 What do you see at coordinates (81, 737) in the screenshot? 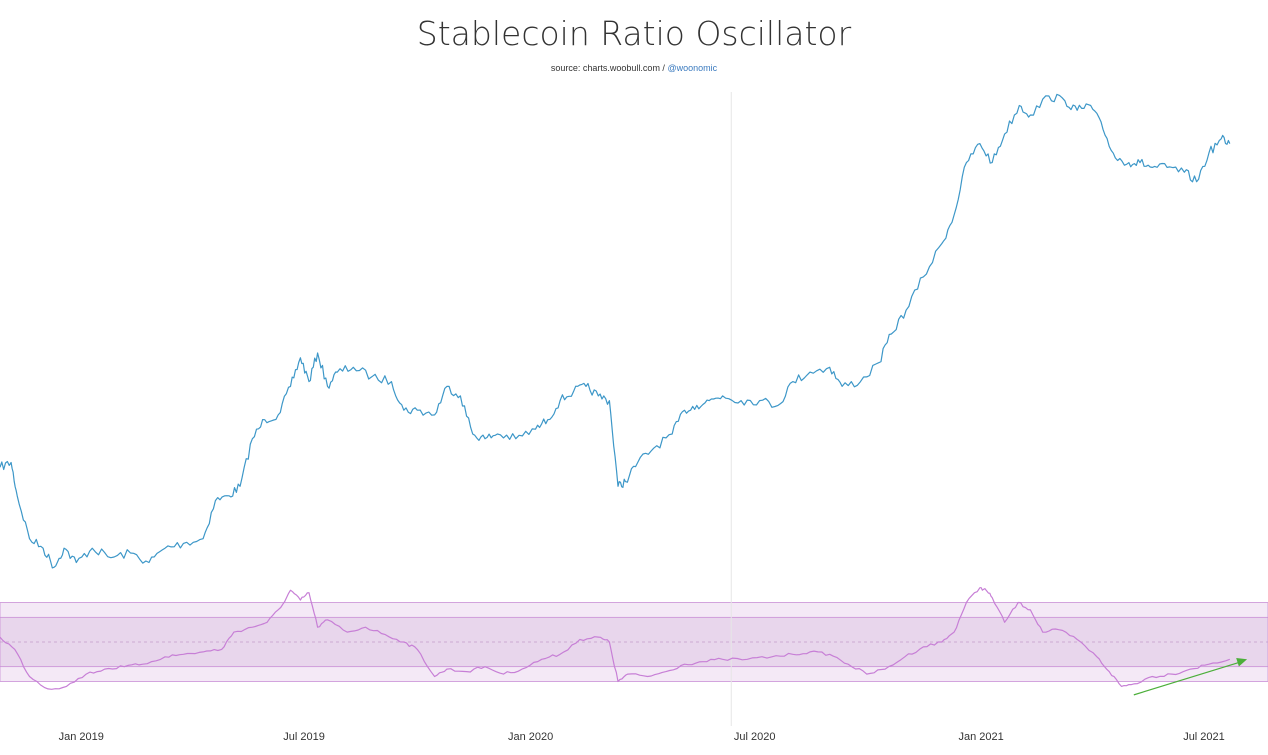
I see `x-tick-label: Jan 2019` at bounding box center [81, 737].